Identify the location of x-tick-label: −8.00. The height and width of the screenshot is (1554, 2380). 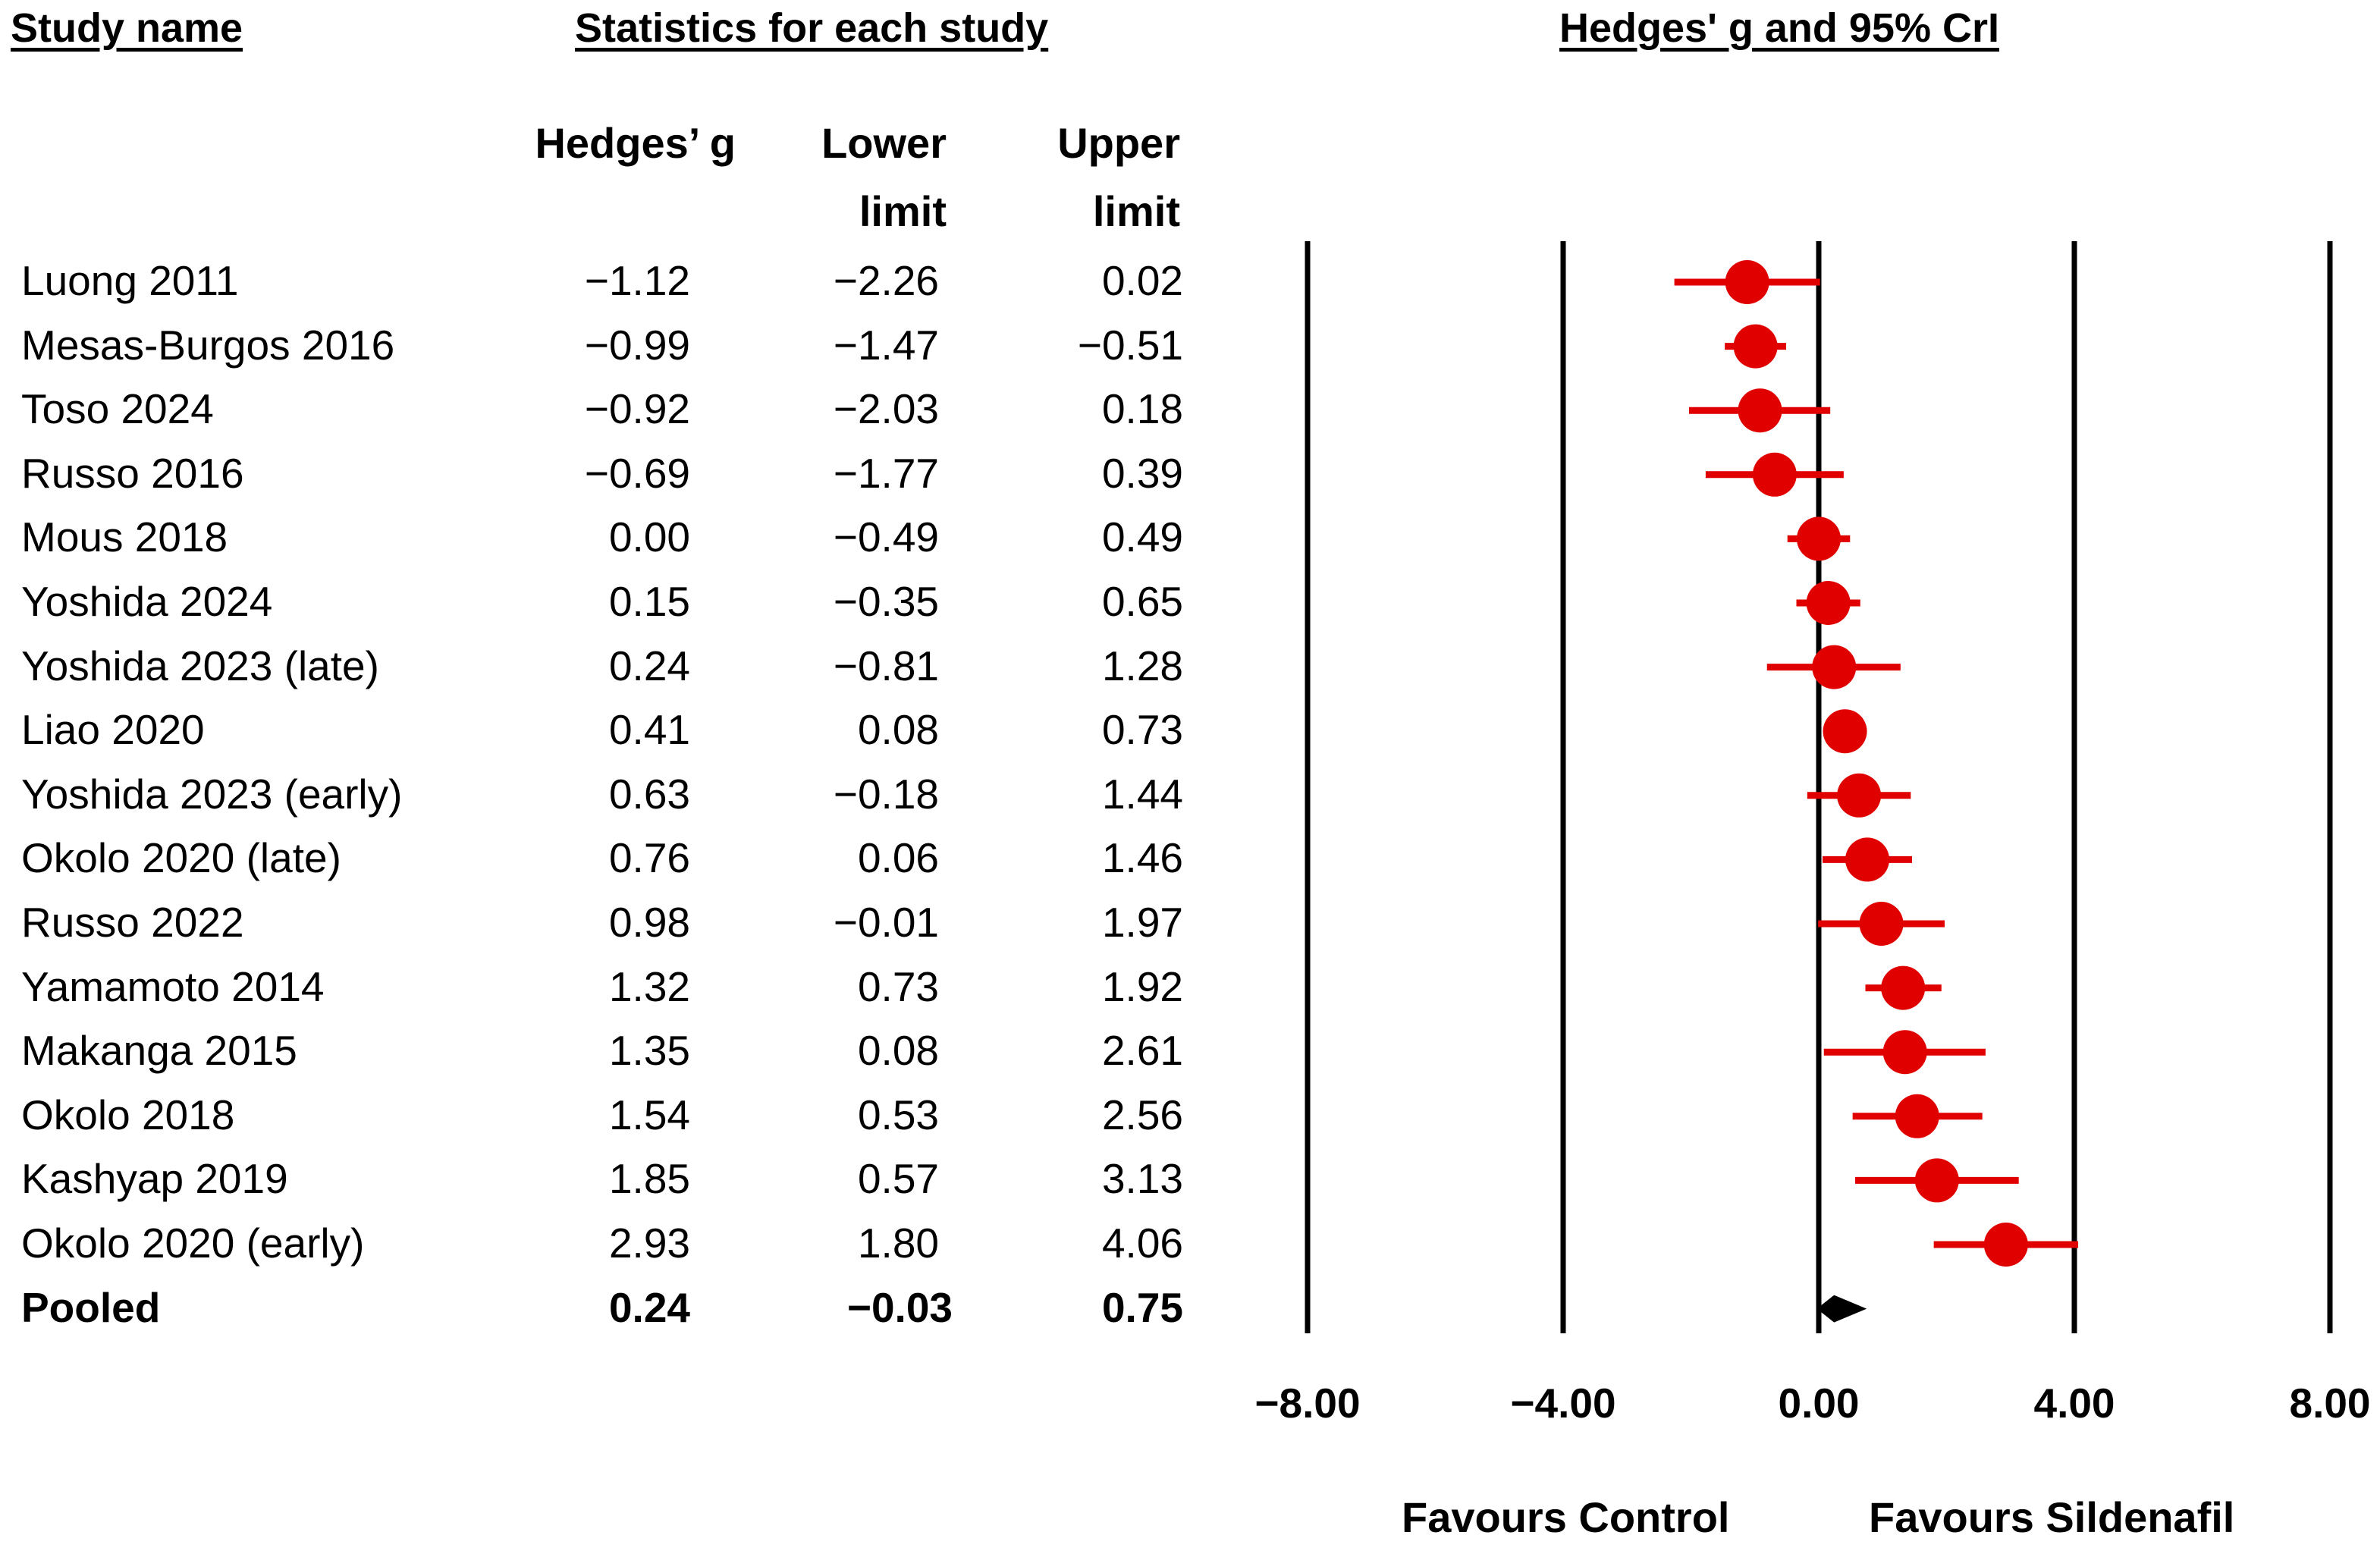
(1307, 1403).